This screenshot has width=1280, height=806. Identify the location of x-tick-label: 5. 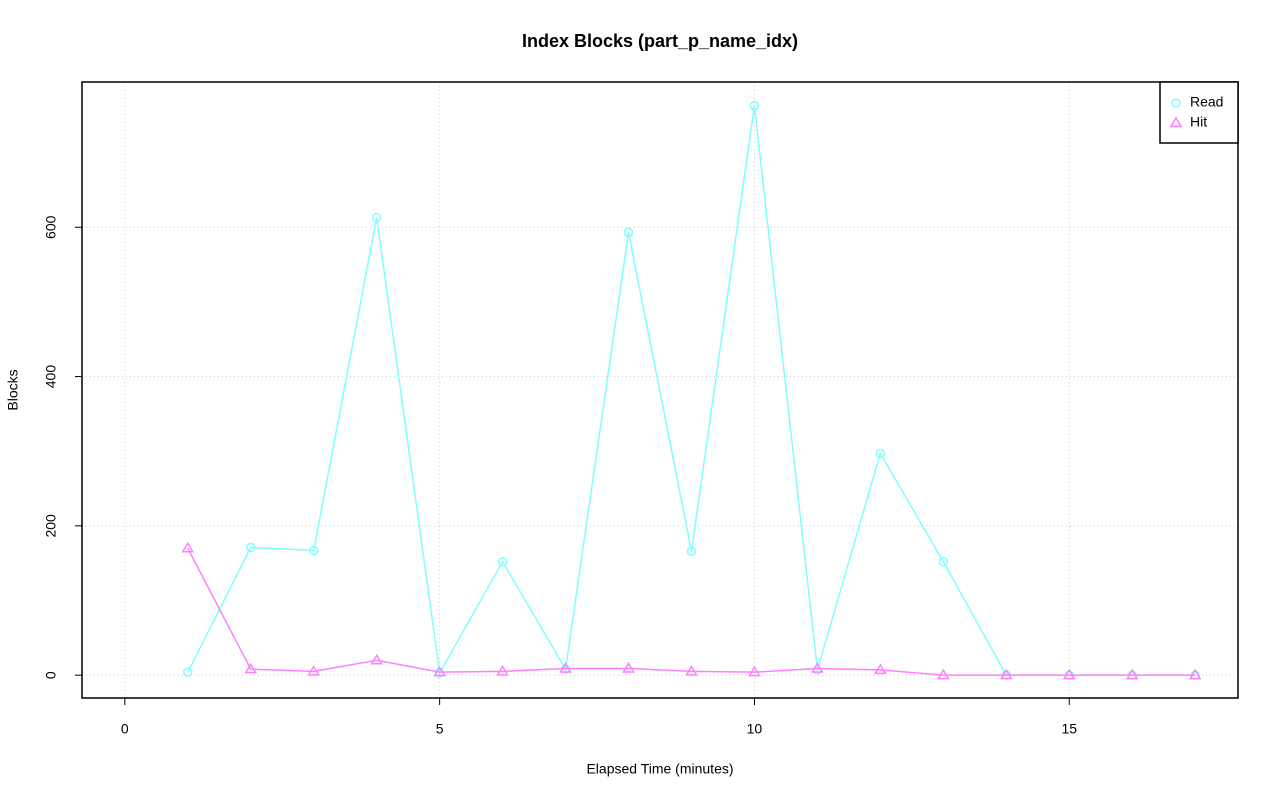
(440, 729).